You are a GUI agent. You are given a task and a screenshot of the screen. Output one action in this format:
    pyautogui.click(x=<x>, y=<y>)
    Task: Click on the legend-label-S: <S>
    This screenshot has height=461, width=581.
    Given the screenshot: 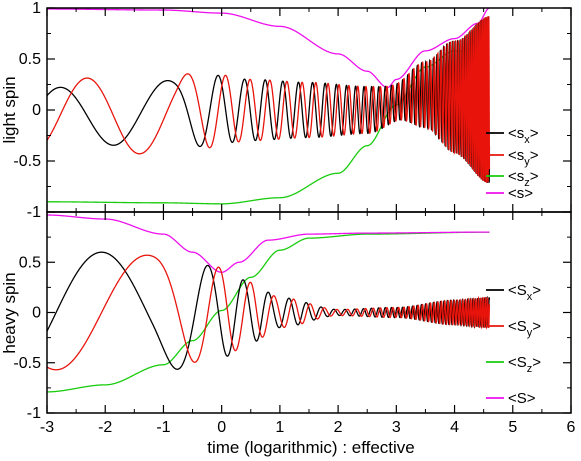 What is the action you would take?
    pyautogui.click(x=522, y=398)
    